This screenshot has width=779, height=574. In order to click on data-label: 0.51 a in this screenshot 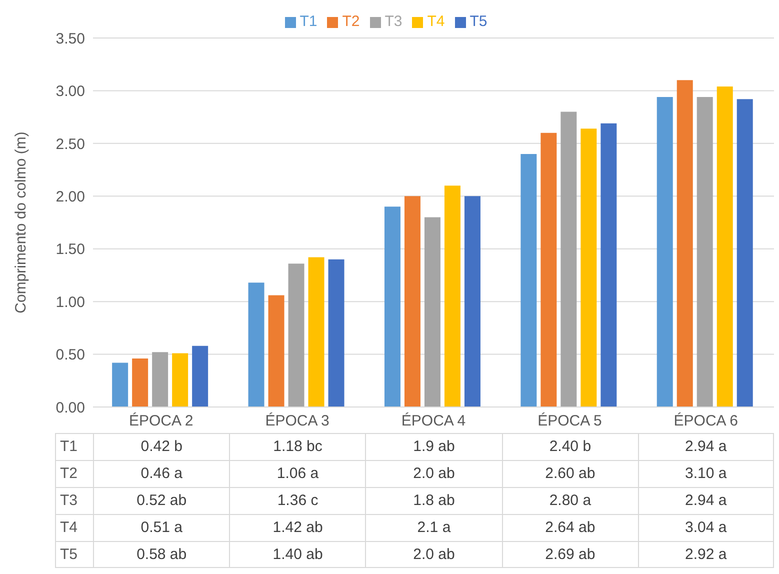, I will do `click(161, 527)`.